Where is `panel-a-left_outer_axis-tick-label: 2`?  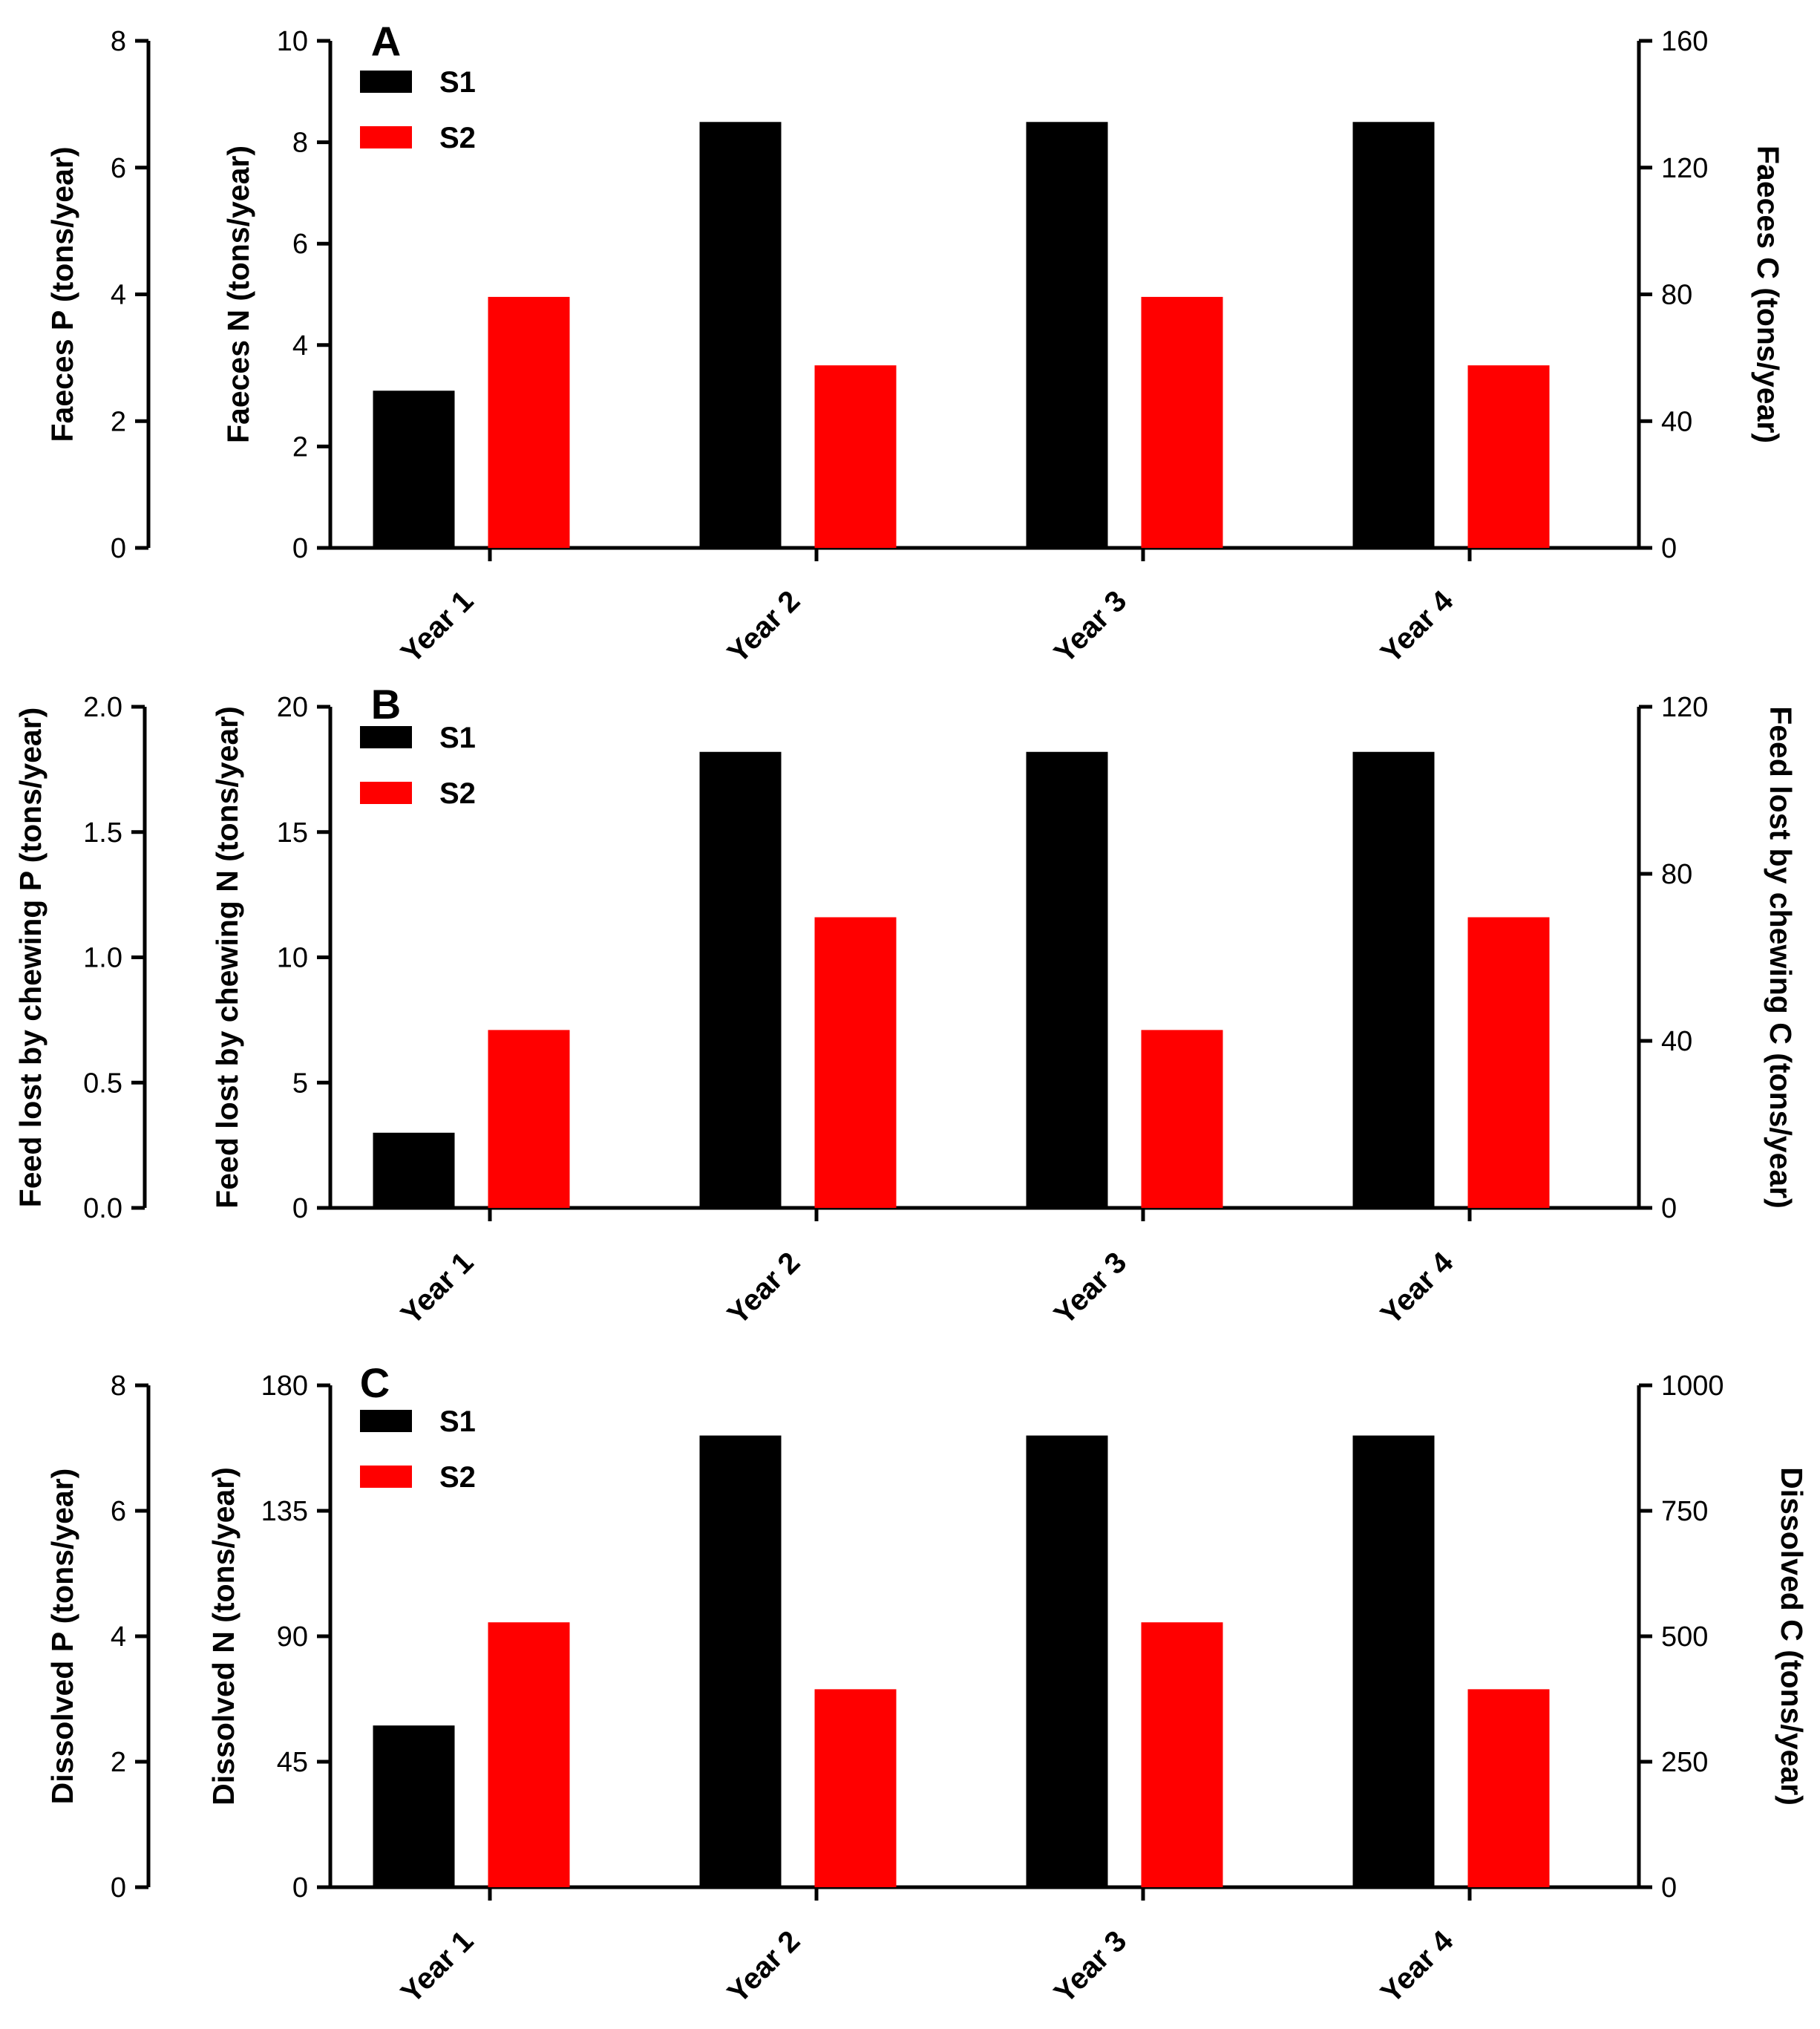 panel-a-left_outer_axis-tick-label: 2 is located at coordinates (118, 421).